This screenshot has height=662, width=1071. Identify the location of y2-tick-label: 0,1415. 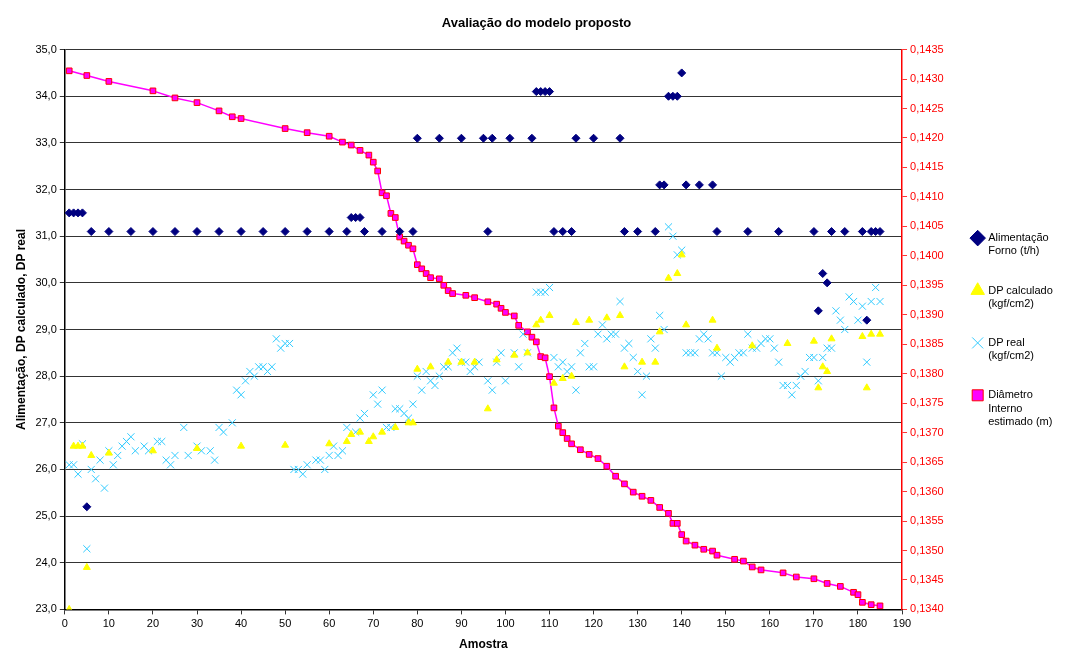
(927, 166).